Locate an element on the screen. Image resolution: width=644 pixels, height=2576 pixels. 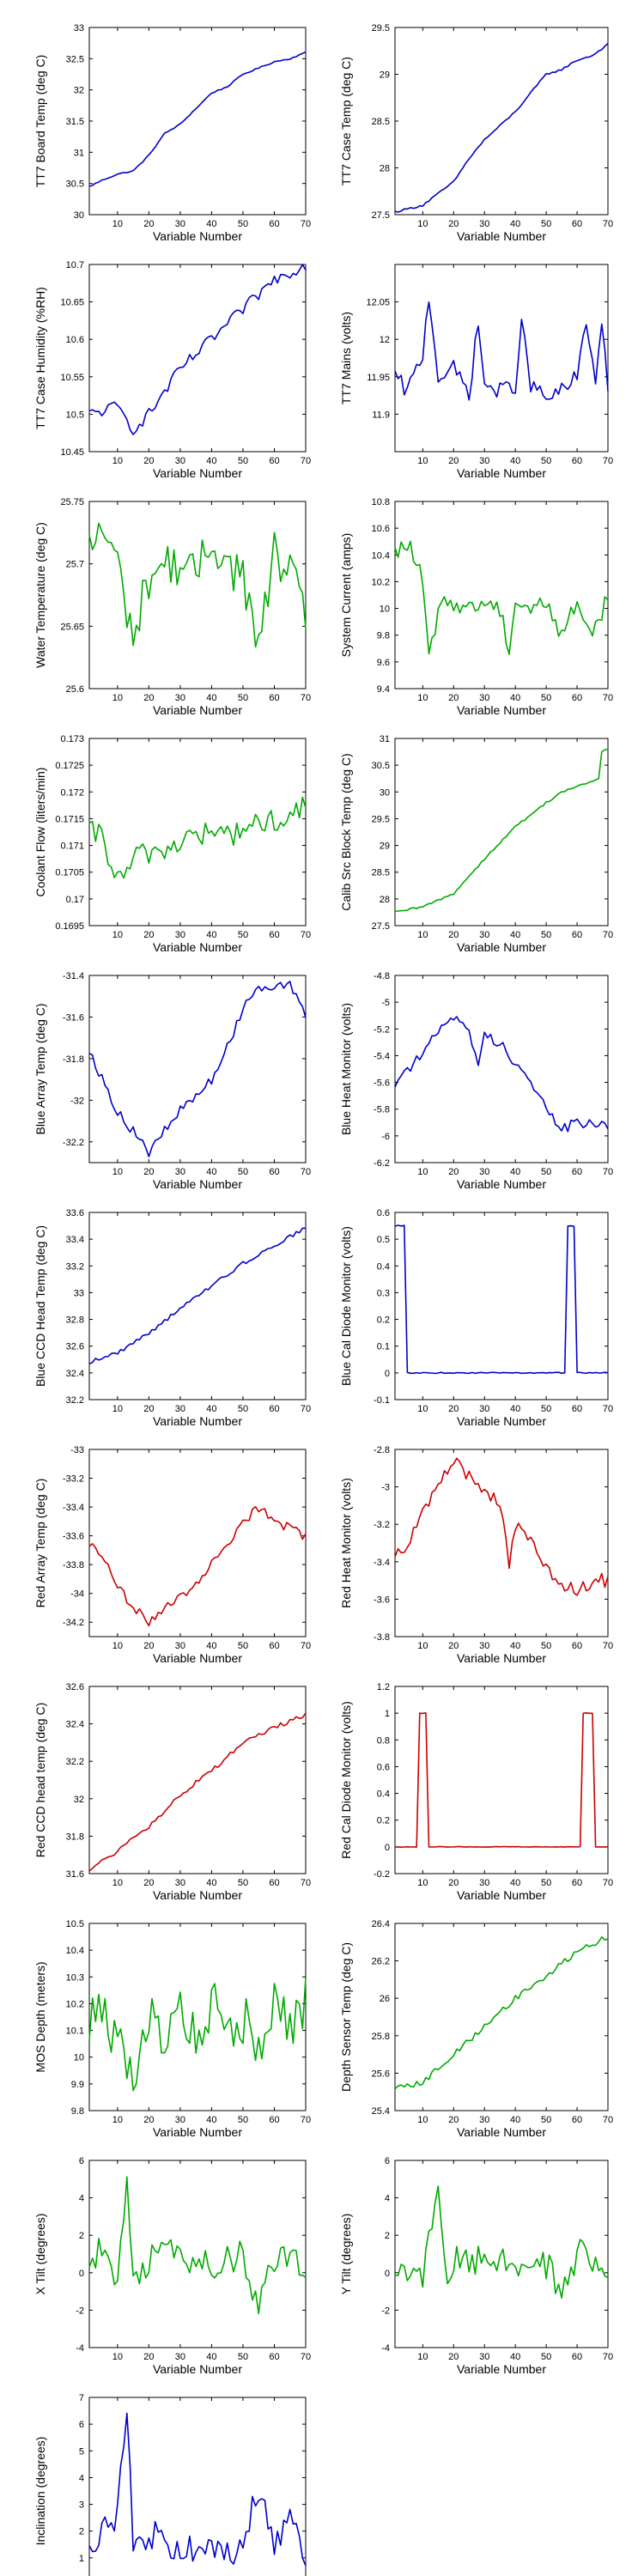
y-tick-label: -3.8 is located at coordinates (382, 1638).